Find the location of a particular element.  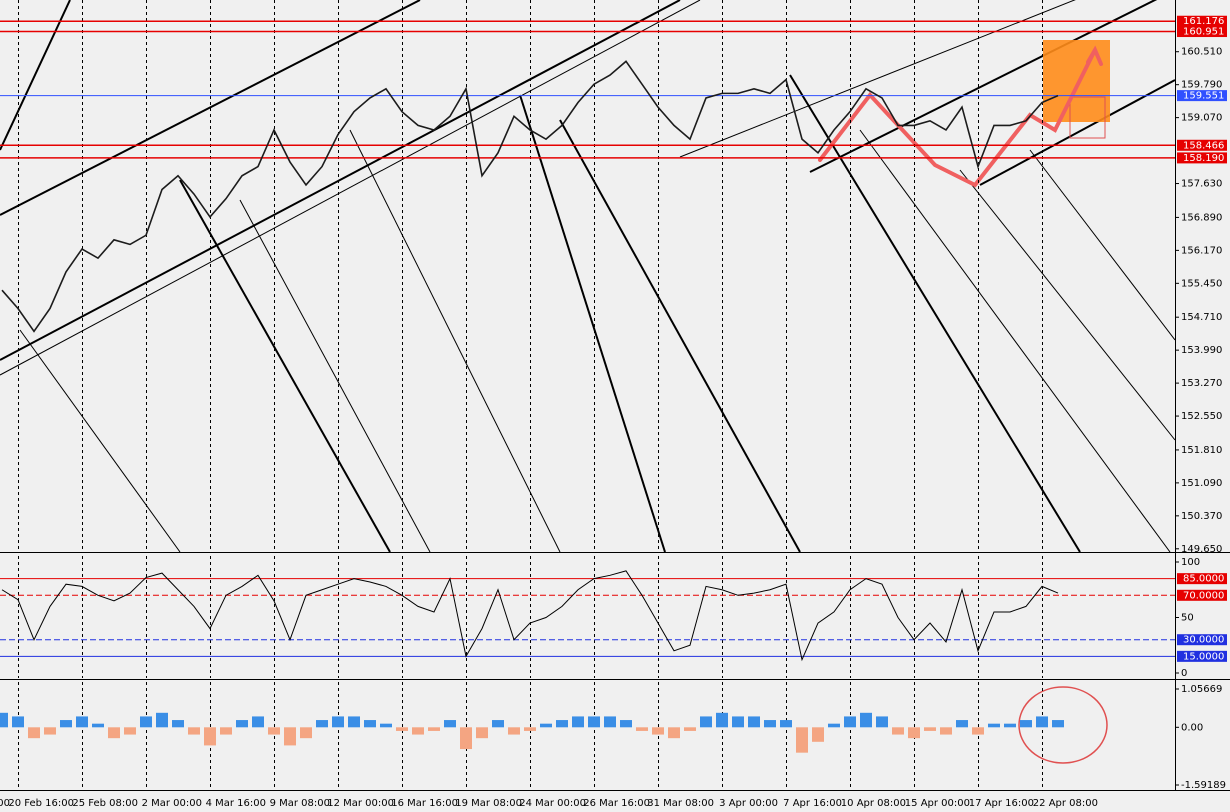

y-tick-label: 156.890 is located at coordinates (1201, 217).